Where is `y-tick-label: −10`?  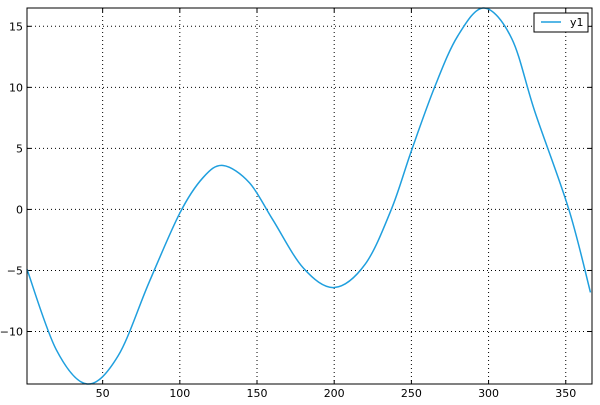
y-tick-label: −10 is located at coordinates (11, 332).